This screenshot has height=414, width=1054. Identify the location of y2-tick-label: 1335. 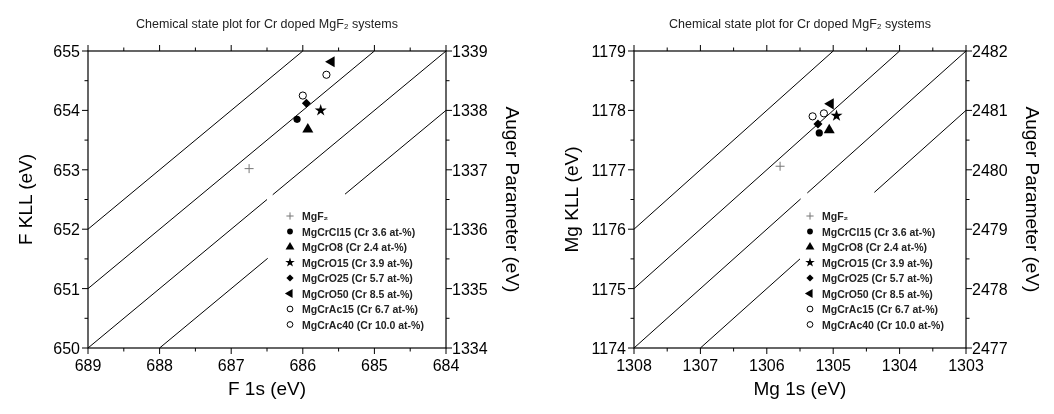
(470, 289).